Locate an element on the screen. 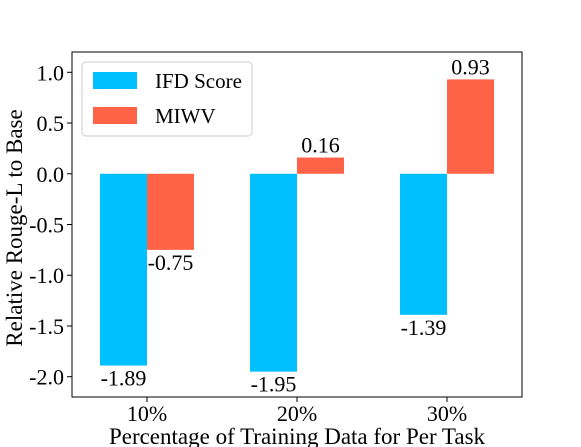 Image resolution: width=581 pixels, height=447 pixels. value-label-ifd-score-3: -1.39 is located at coordinates (424, 327).